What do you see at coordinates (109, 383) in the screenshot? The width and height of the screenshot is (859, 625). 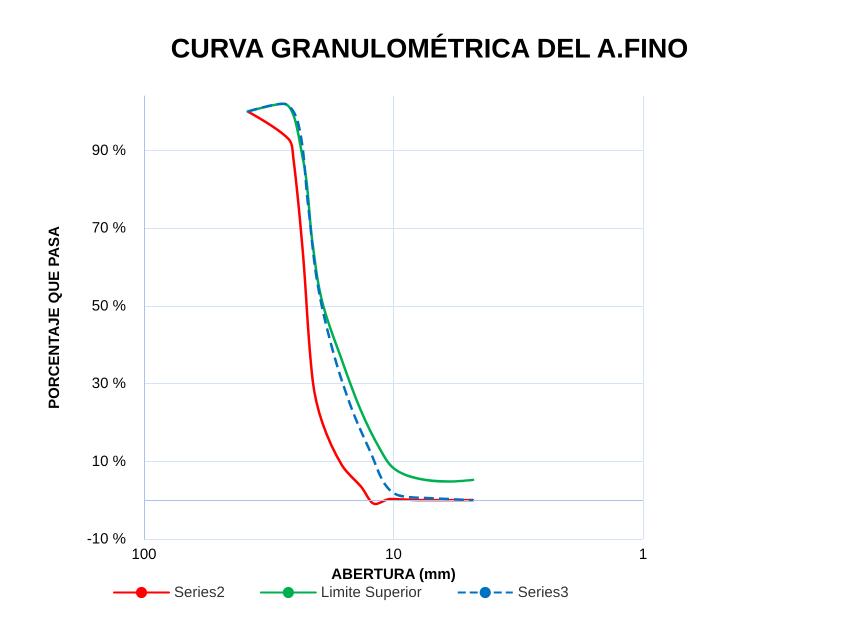 I see `y-tick-label: 30 %` at bounding box center [109, 383].